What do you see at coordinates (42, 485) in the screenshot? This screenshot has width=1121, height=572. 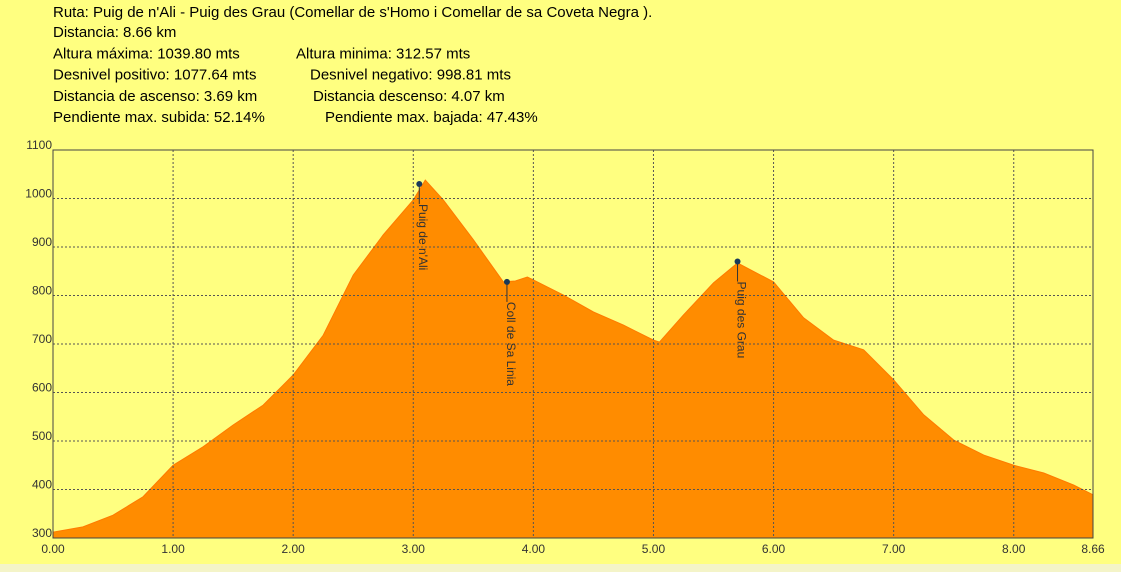 I see `y-tick-label: 400` at bounding box center [42, 485].